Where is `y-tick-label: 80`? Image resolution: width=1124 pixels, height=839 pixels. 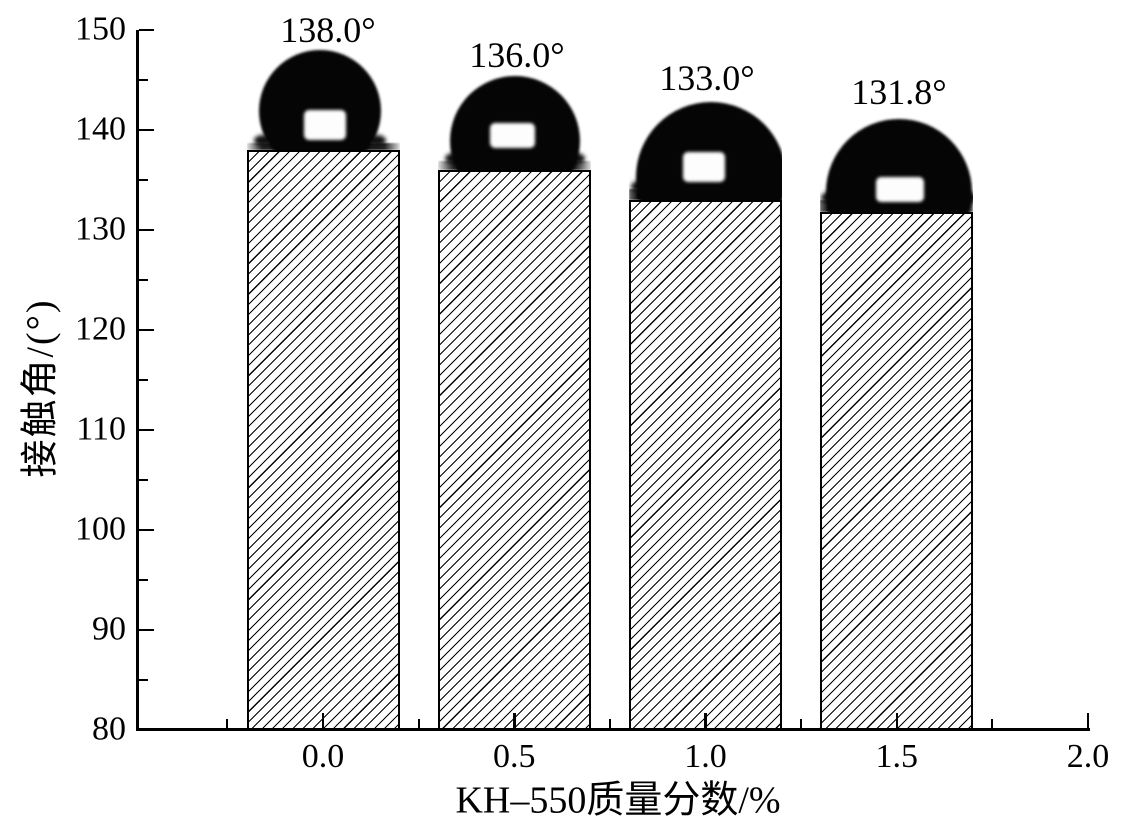
y-tick-label: 80 is located at coordinates (109, 729).